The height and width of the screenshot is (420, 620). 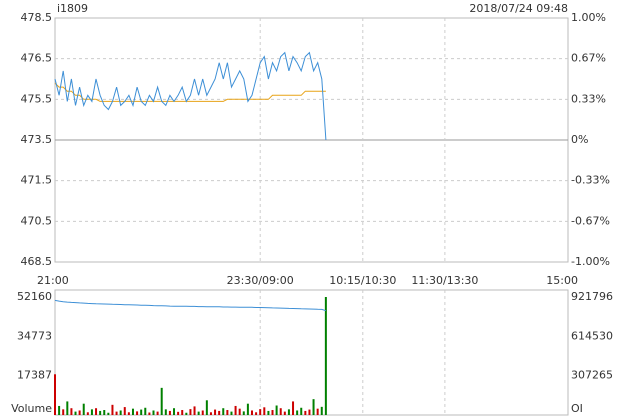 I want to click on y-tick-label: 470.5, so click(x=37, y=220).